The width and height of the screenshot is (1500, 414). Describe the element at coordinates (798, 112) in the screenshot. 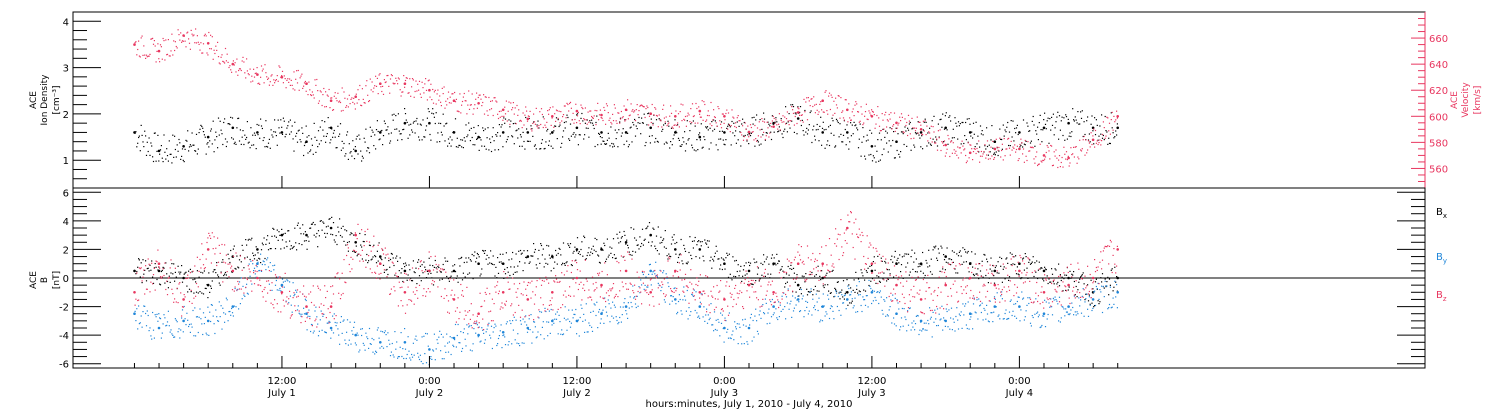

I see `velocity-point` at that location.